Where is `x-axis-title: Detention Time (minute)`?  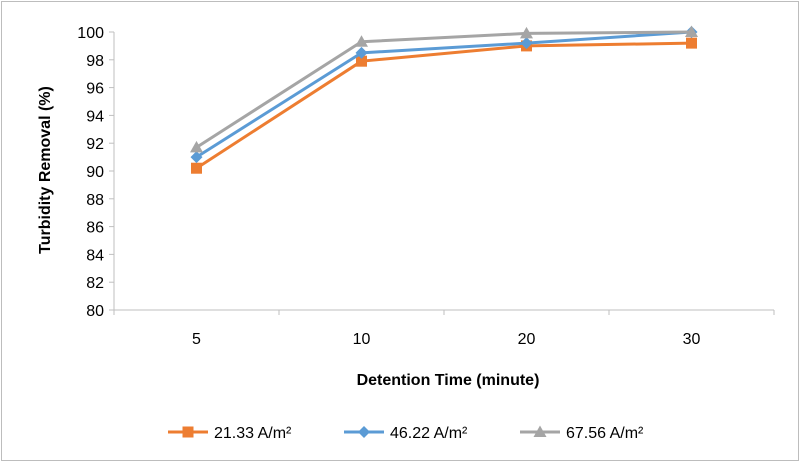
x-axis-title: Detention Time (minute) is located at coordinates (448, 380).